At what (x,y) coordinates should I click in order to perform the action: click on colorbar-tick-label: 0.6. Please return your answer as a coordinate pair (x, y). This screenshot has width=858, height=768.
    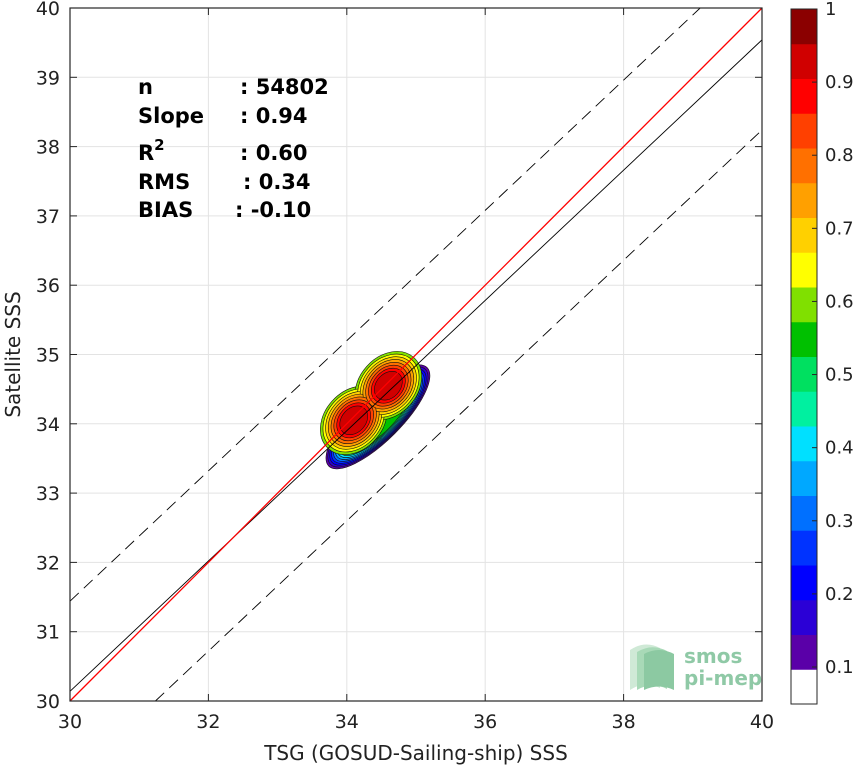
    Looking at the image, I should click on (839, 301).